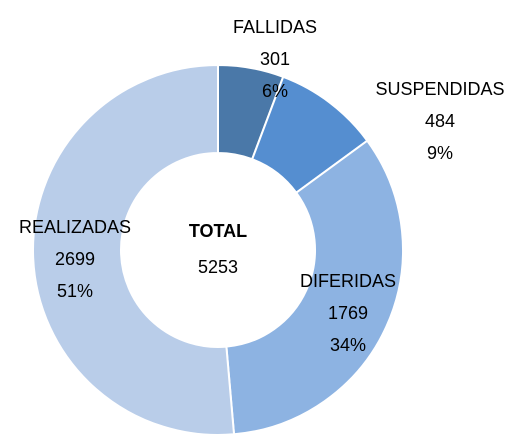  Describe the element at coordinates (439, 89) in the screenshot. I see `slice-label: SUSPENDIDAS` at that location.